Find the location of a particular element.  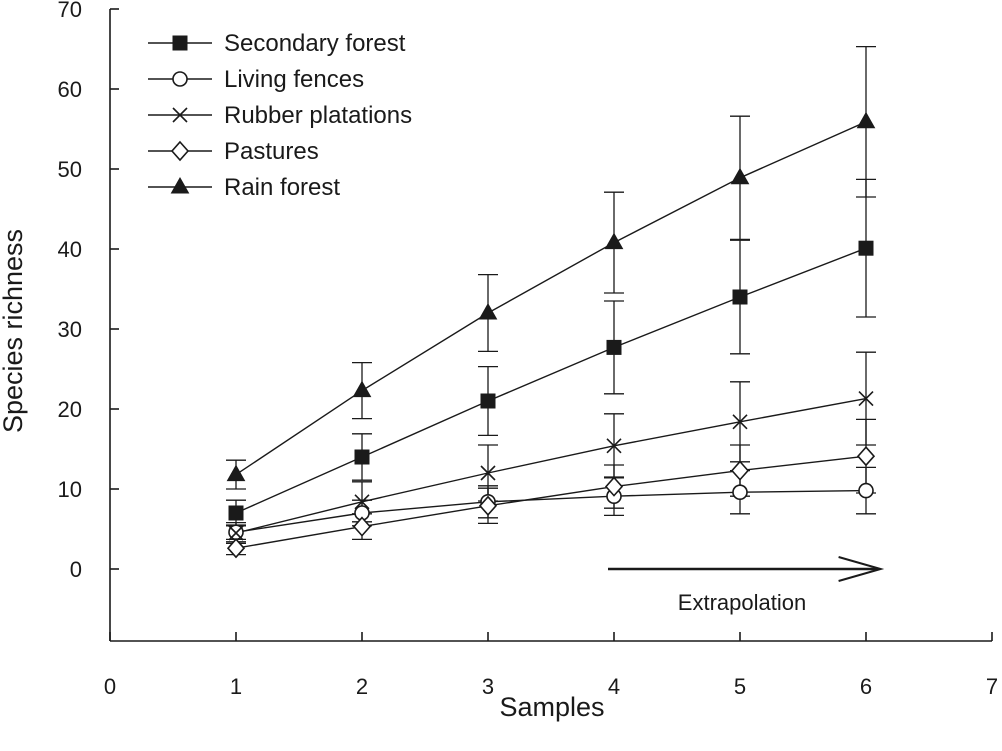

extrapolation-annotation: Extrapolation is located at coordinates (746, 585).